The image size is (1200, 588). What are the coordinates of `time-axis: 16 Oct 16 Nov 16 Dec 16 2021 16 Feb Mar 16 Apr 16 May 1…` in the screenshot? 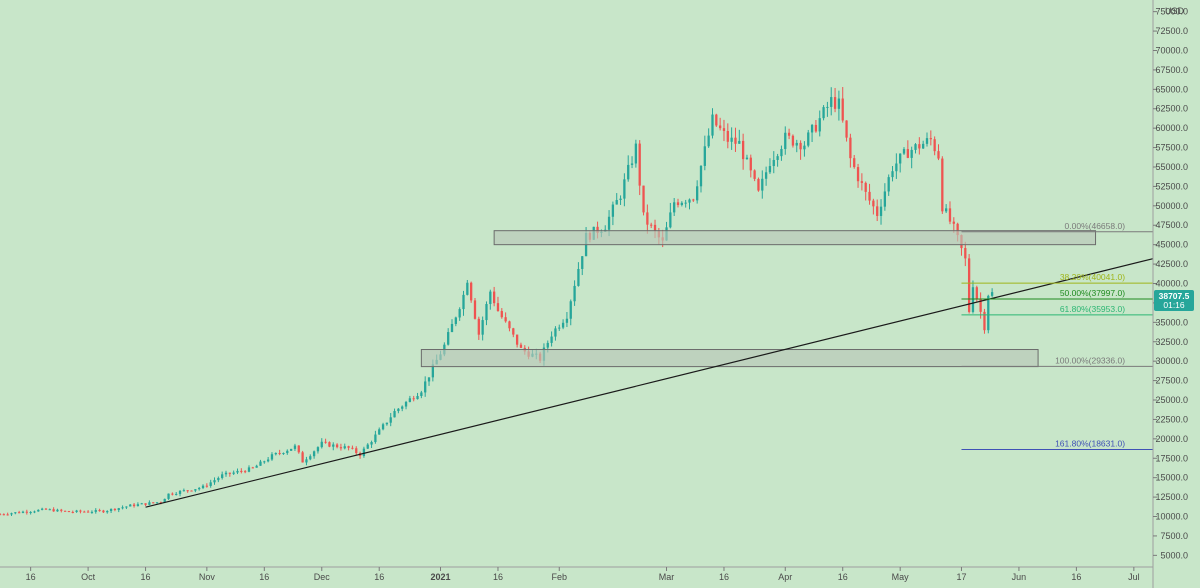 It's located at (583, 574).